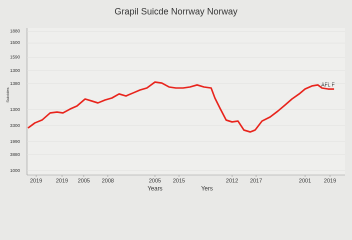 The width and height of the screenshot is (352, 240). I want to click on y-tick-label: 3880, so click(15, 154).